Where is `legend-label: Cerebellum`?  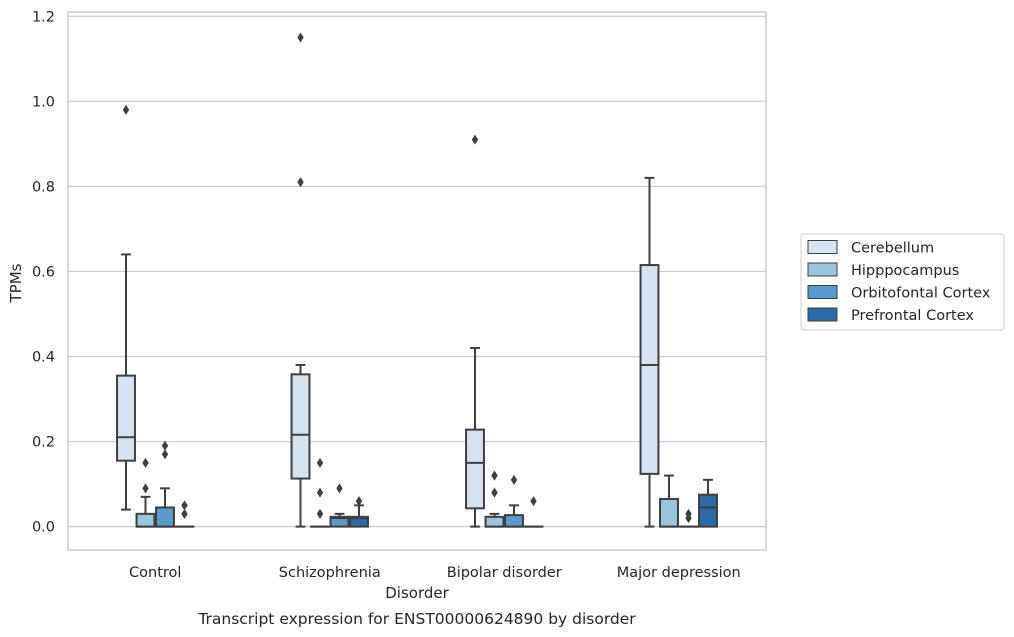
legend-label: Cerebellum is located at coordinates (892, 249).